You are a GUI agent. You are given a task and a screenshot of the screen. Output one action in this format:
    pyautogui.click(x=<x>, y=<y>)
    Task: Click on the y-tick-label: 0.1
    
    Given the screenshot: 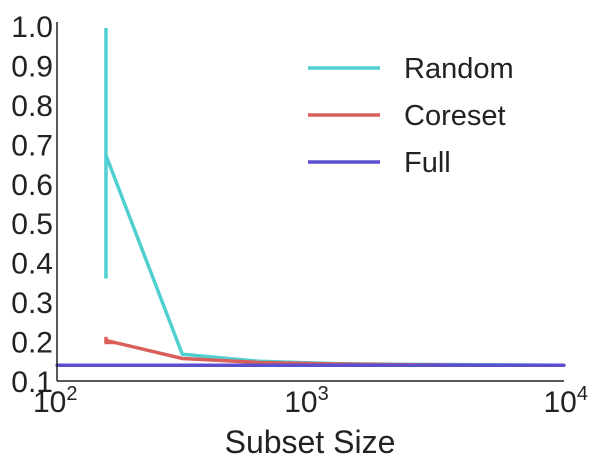 What is the action you would take?
    pyautogui.click(x=32, y=382)
    